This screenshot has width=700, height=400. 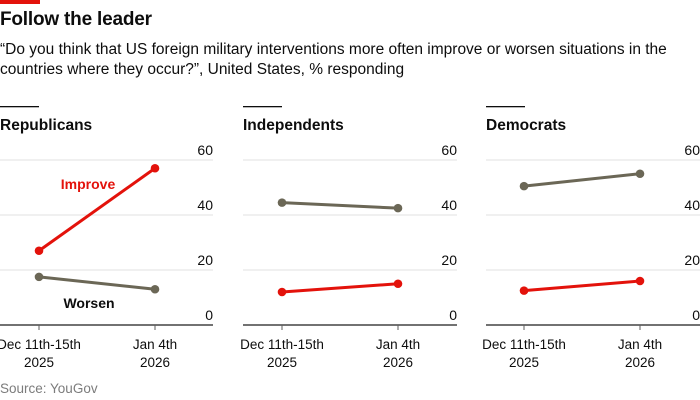 I want to click on accent-bar, so click(x=20, y=2).